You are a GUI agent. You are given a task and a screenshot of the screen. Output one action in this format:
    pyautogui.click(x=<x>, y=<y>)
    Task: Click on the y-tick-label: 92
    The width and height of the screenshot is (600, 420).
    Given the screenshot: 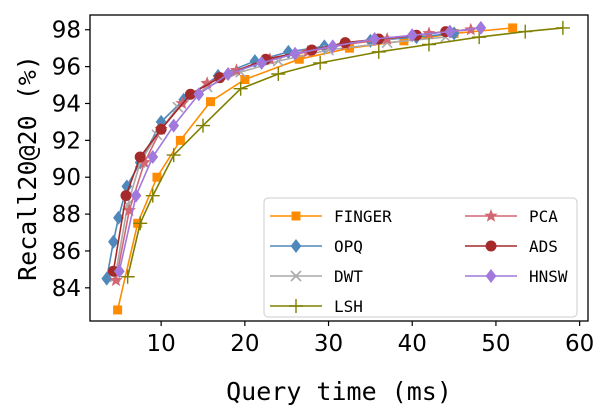 What is the action you would take?
    pyautogui.click(x=66, y=141)
    